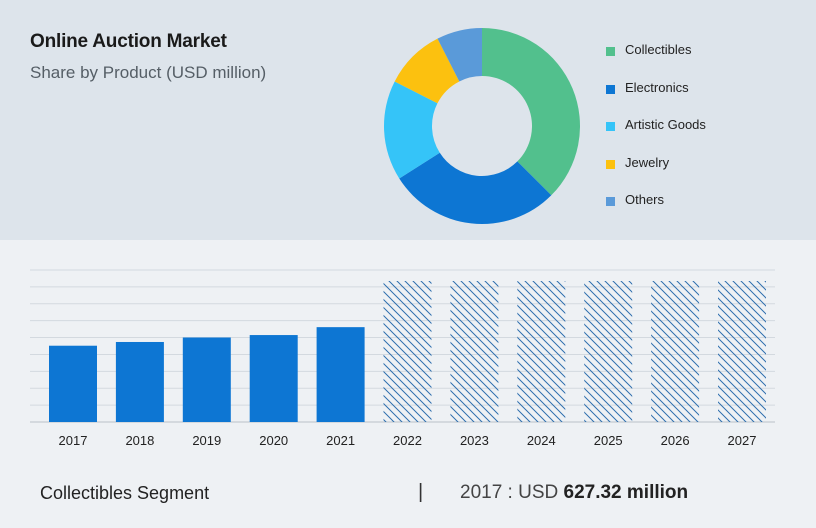  Describe the element at coordinates (427, 71) in the screenshot. I see `donut-slice-jewelry` at that location.